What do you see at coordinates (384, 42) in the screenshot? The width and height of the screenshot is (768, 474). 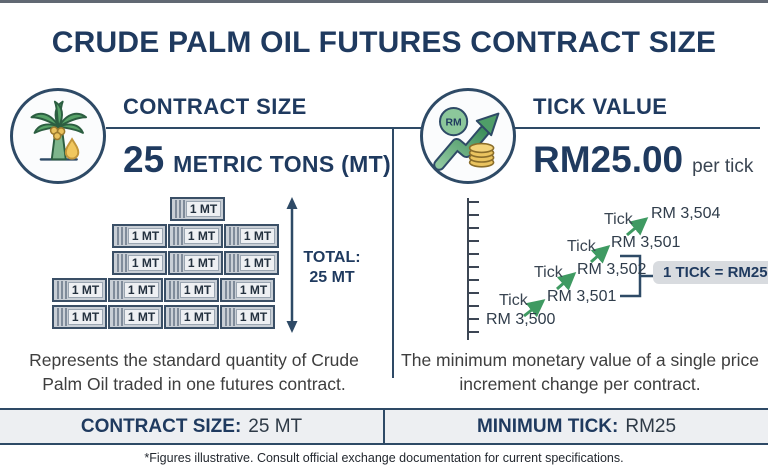 I see `page-title: CRUDE PALM OIL FUTURES CONTRACT SIZE` at bounding box center [384, 42].